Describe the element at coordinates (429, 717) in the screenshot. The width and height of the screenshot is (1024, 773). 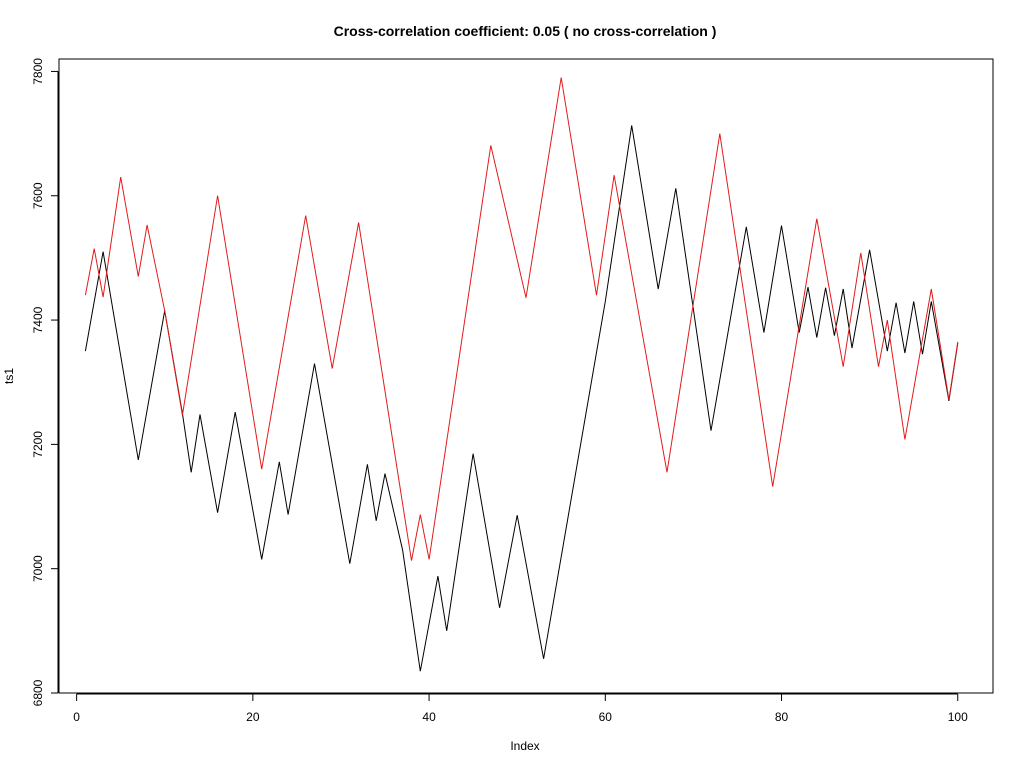
I see `x-tick-label: 40` at that location.